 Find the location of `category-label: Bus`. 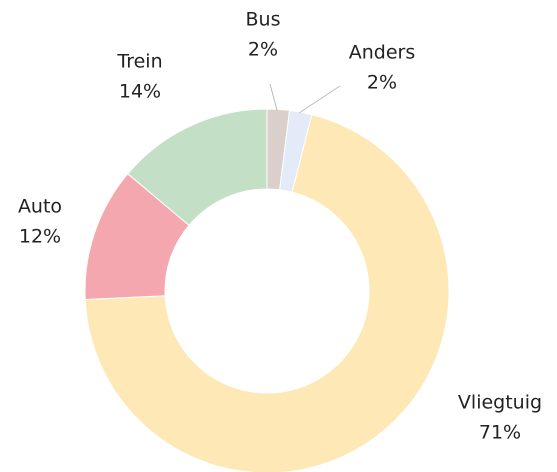

category-label: Bus is located at coordinates (263, 20).